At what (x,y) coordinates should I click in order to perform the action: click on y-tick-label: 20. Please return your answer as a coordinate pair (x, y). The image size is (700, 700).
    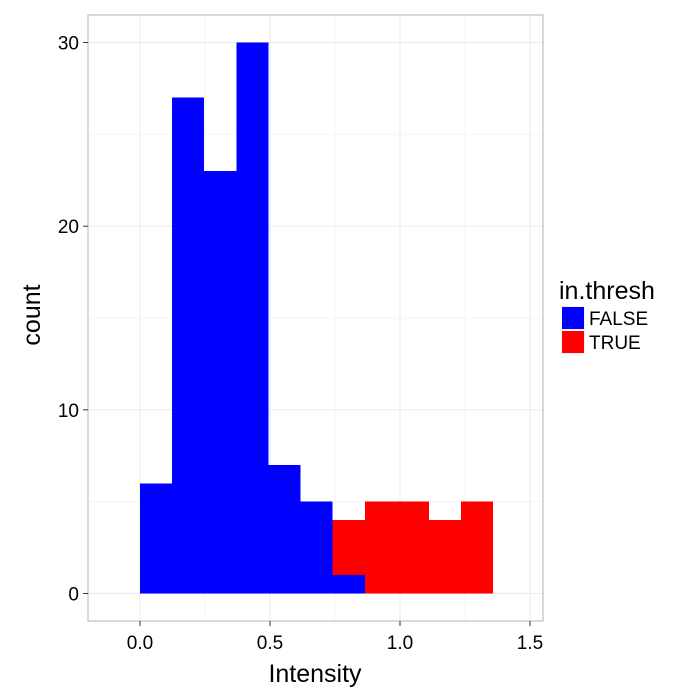
    Looking at the image, I should click on (68, 227).